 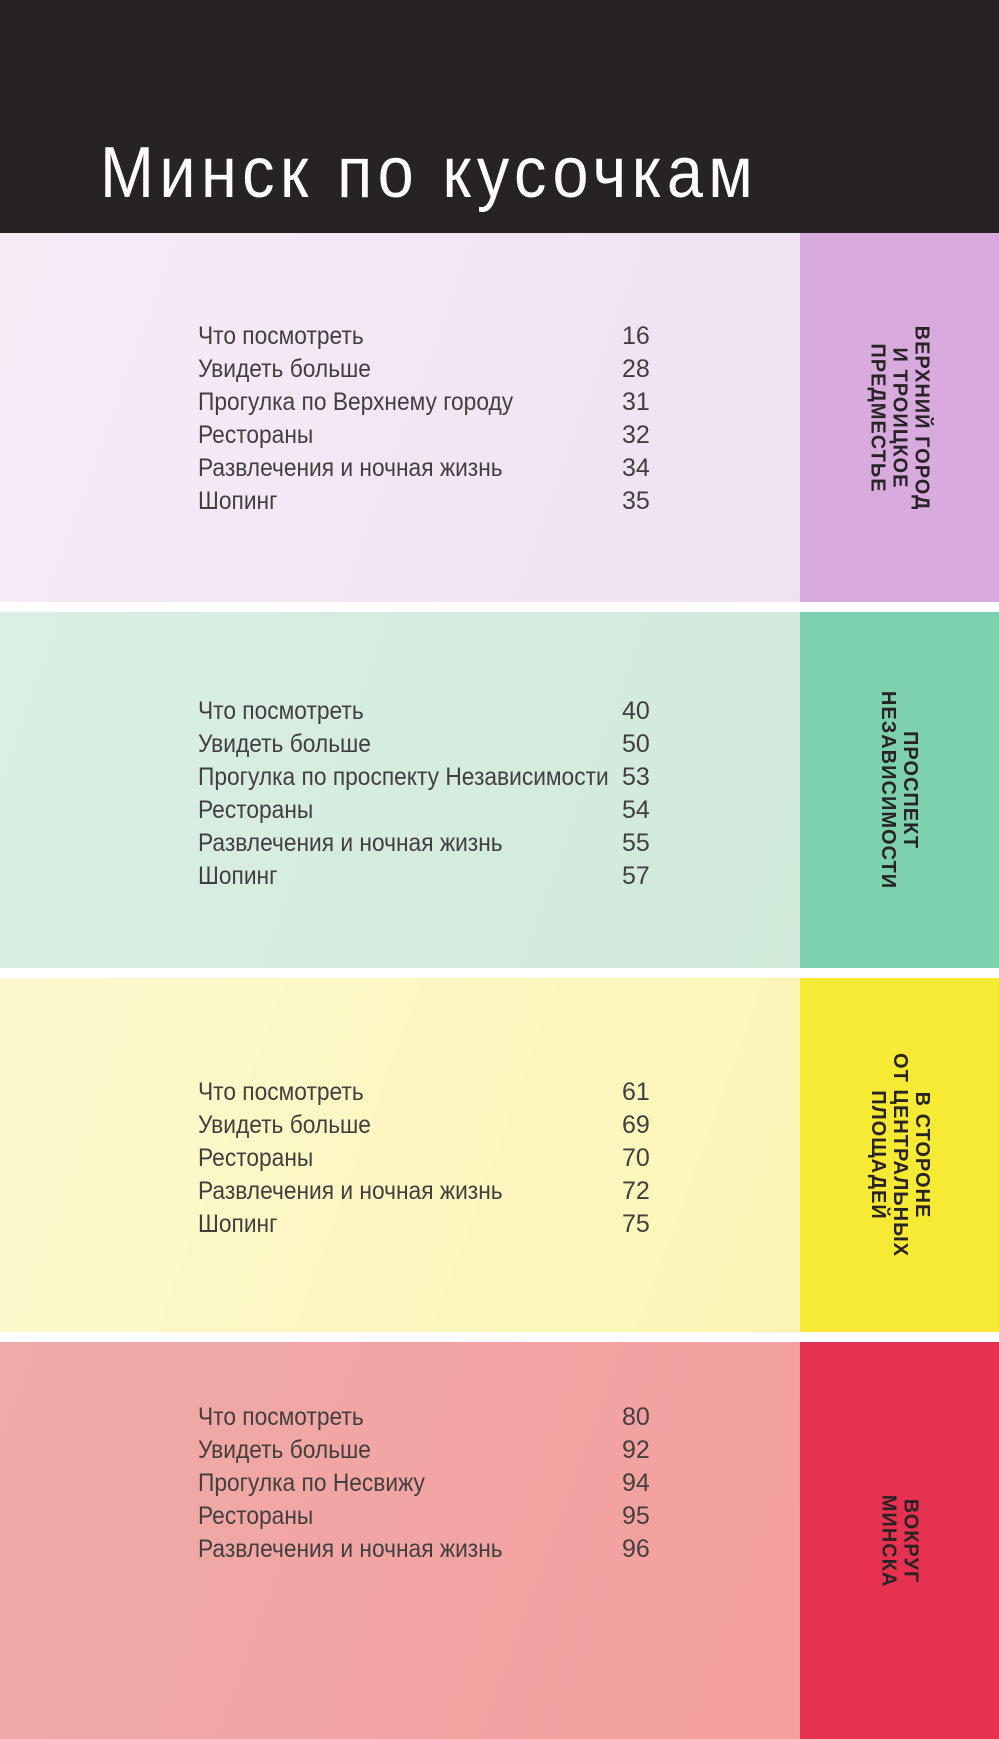 What do you see at coordinates (433, 711) in the screenshot?
I see `toc-row: Что посмотреть 40` at bounding box center [433, 711].